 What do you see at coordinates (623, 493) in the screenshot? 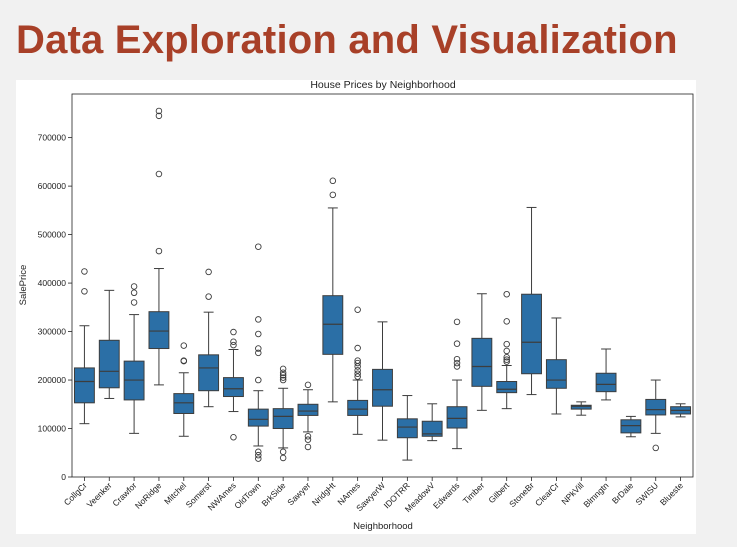
I see `x-tick-label: BrDale` at bounding box center [623, 493].